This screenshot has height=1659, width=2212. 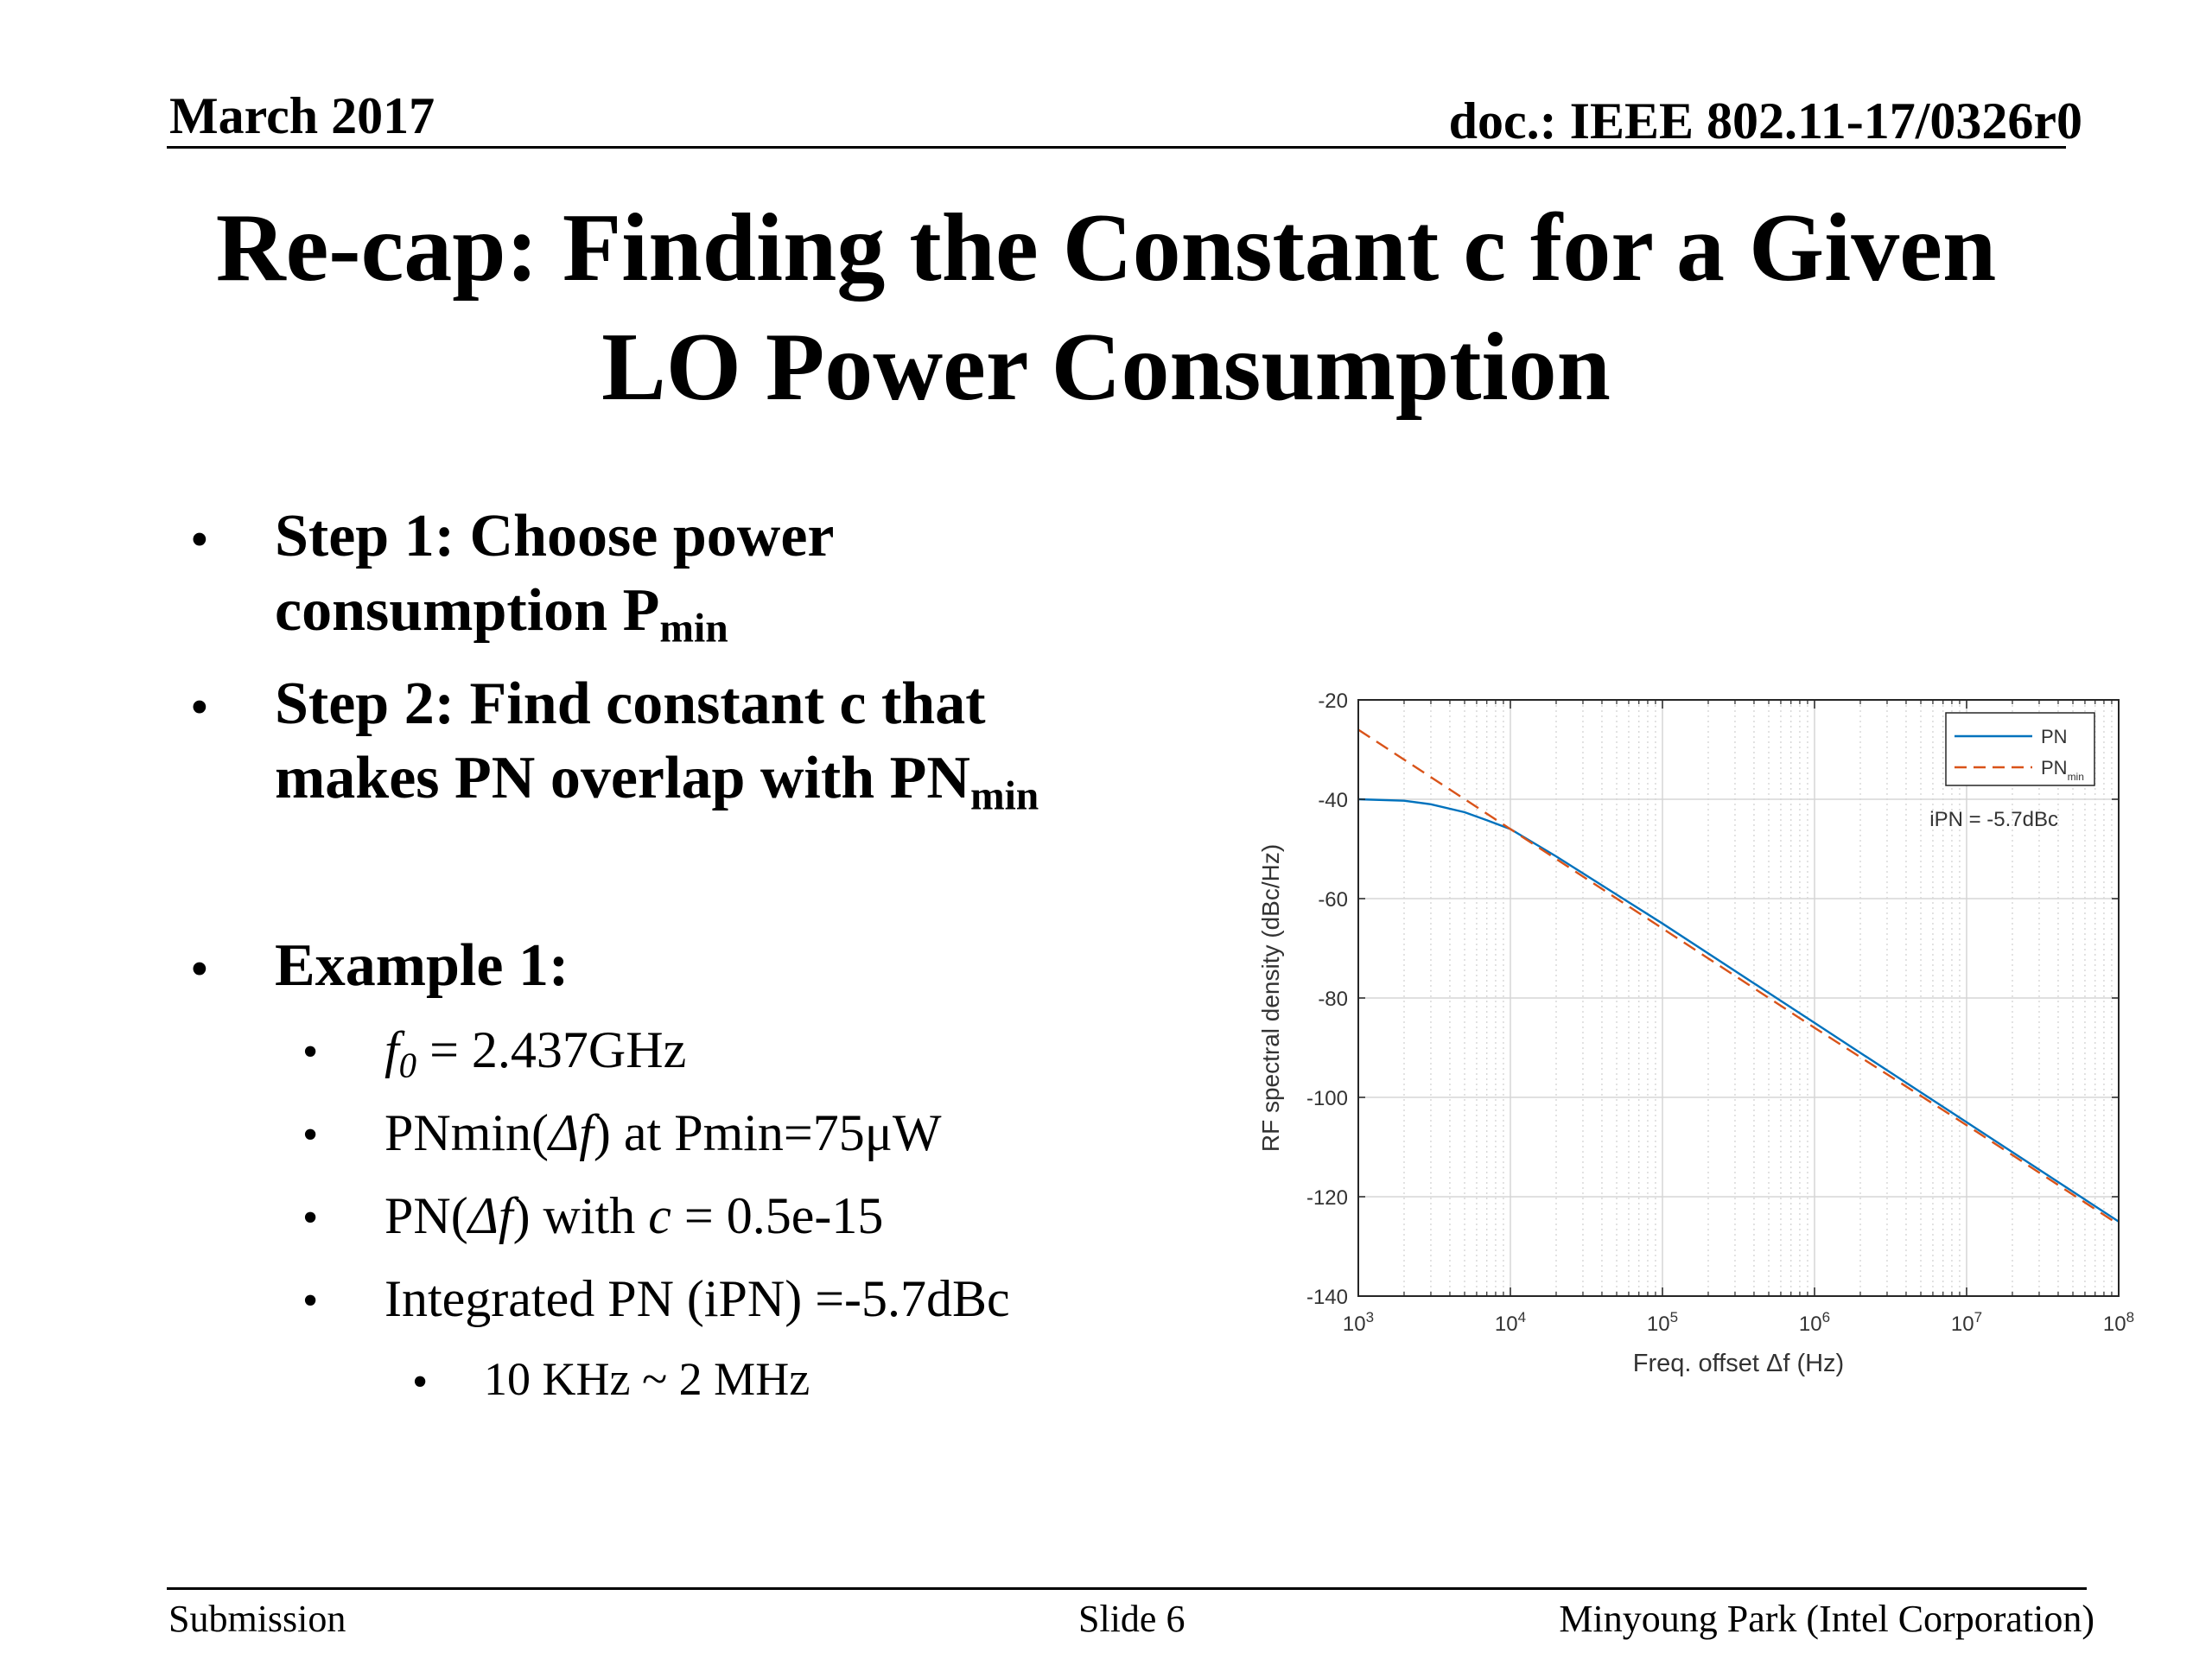 What do you see at coordinates (2054, 736) in the screenshot?
I see `legend-label-pn: PN` at bounding box center [2054, 736].